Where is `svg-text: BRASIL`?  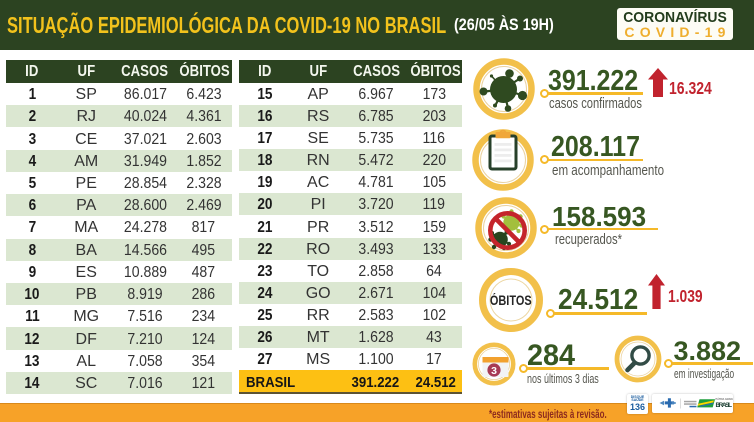 svg-text: BRASIL is located at coordinates (724, 405).